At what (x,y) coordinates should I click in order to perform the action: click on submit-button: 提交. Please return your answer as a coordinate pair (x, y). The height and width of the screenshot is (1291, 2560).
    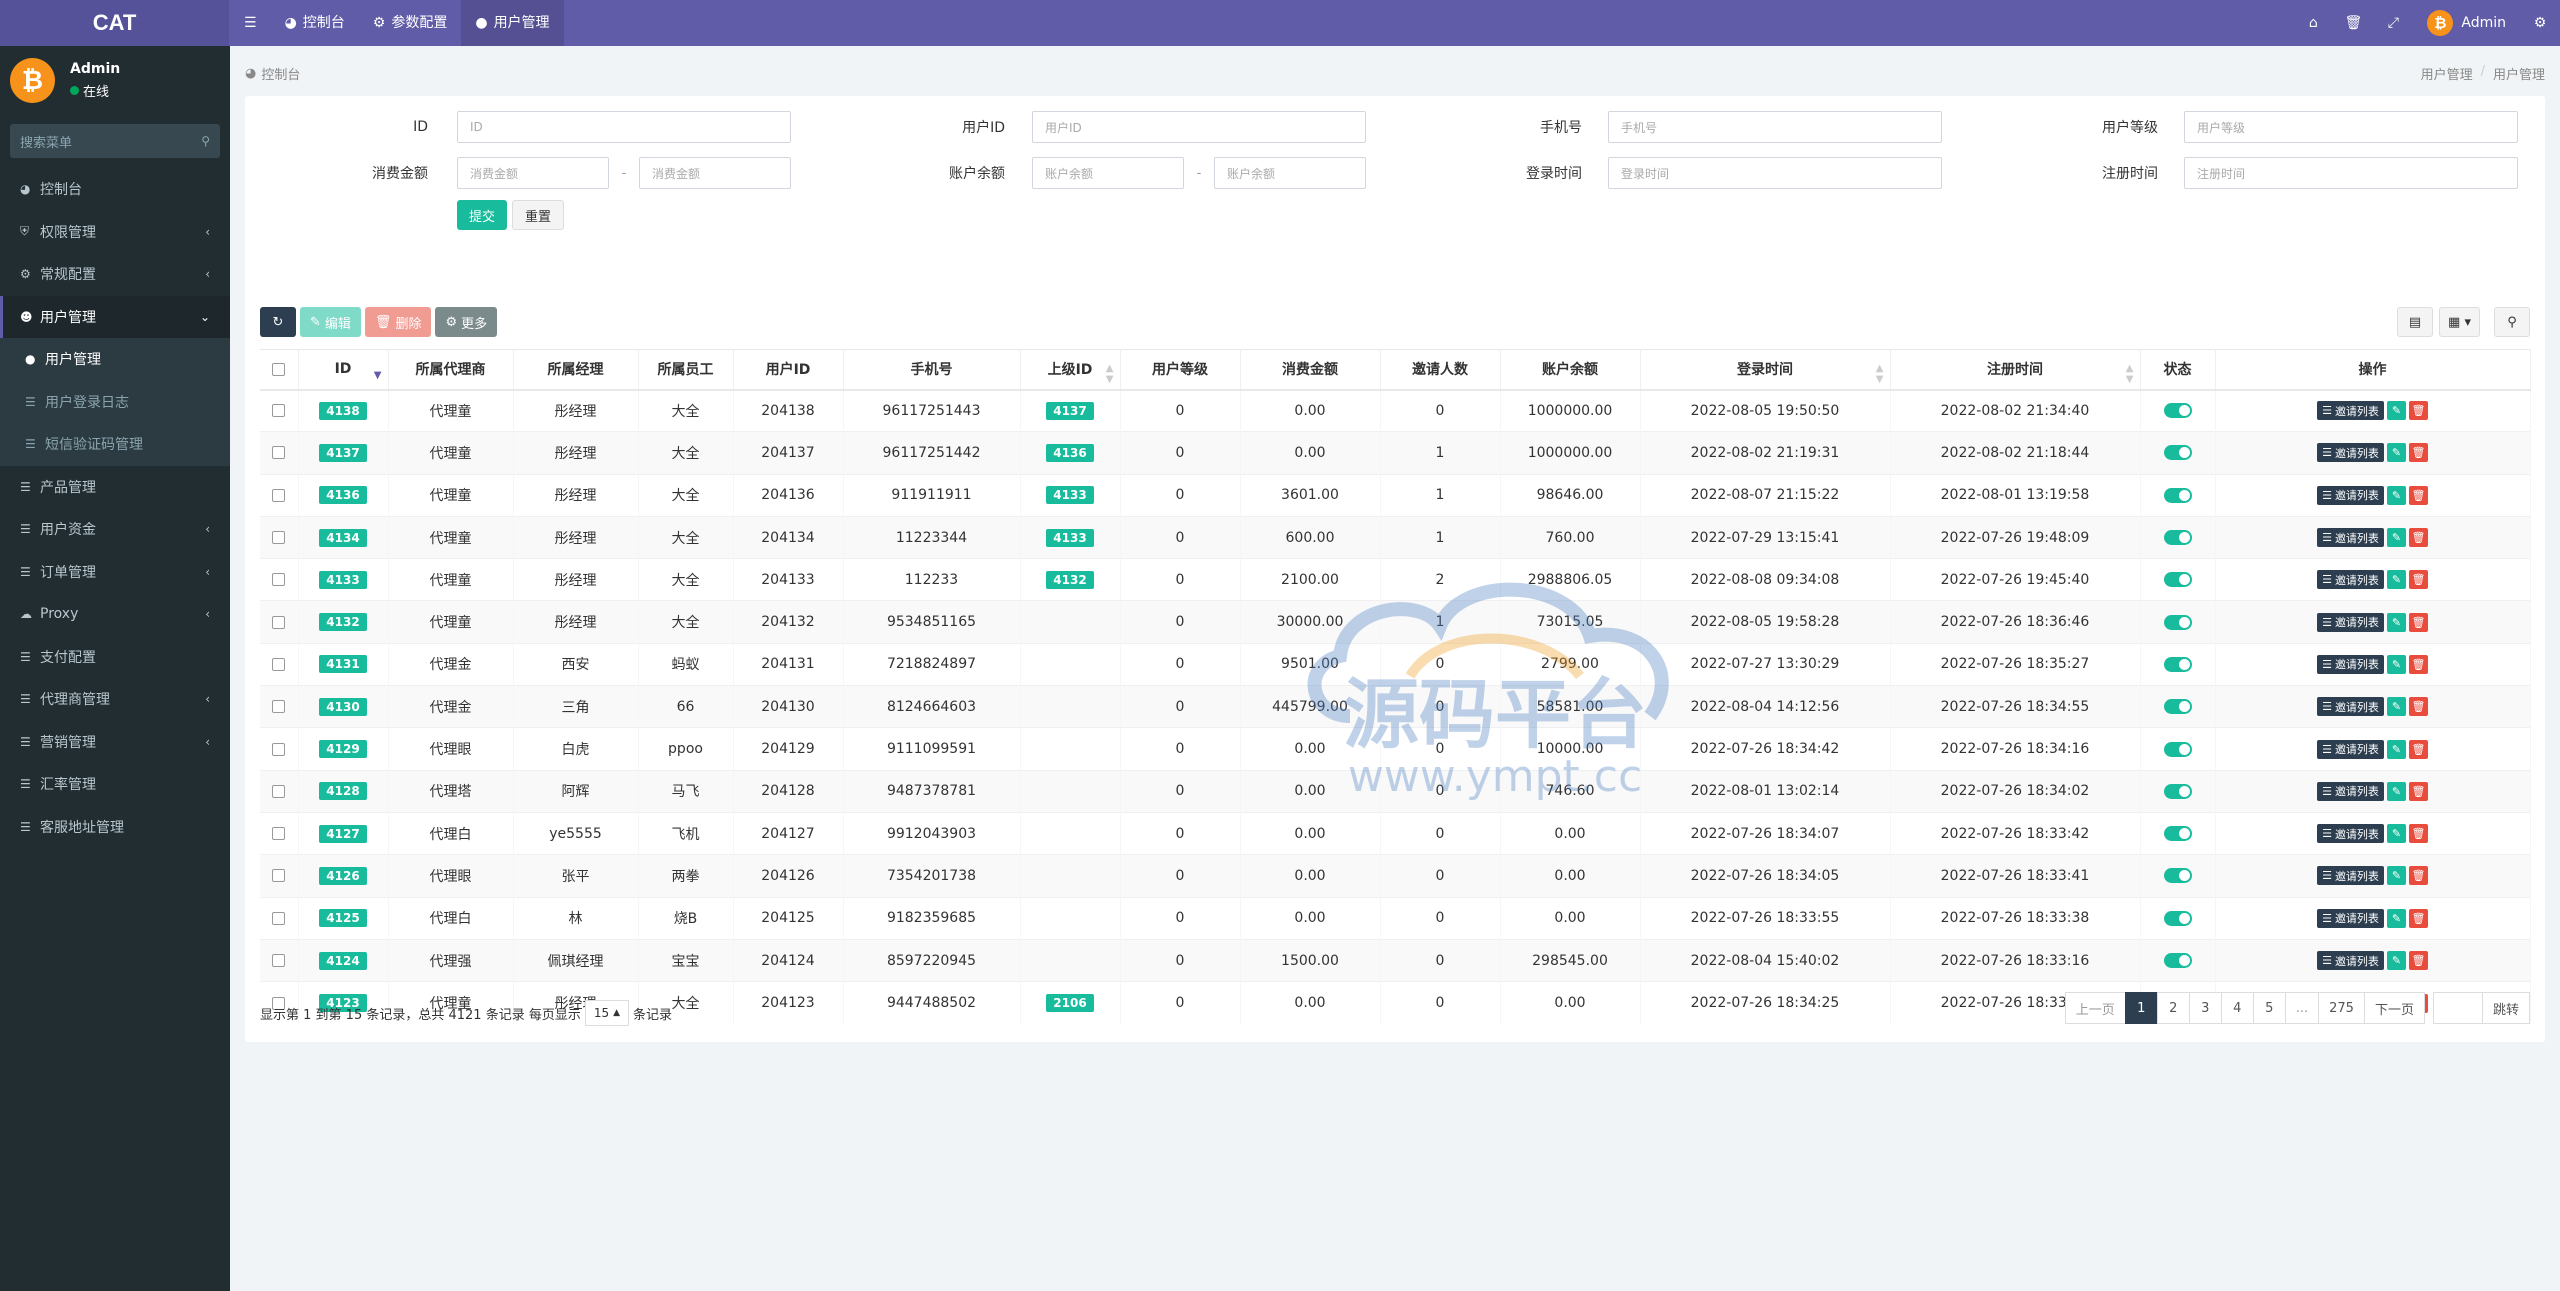
    Looking at the image, I should click on (482, 215).